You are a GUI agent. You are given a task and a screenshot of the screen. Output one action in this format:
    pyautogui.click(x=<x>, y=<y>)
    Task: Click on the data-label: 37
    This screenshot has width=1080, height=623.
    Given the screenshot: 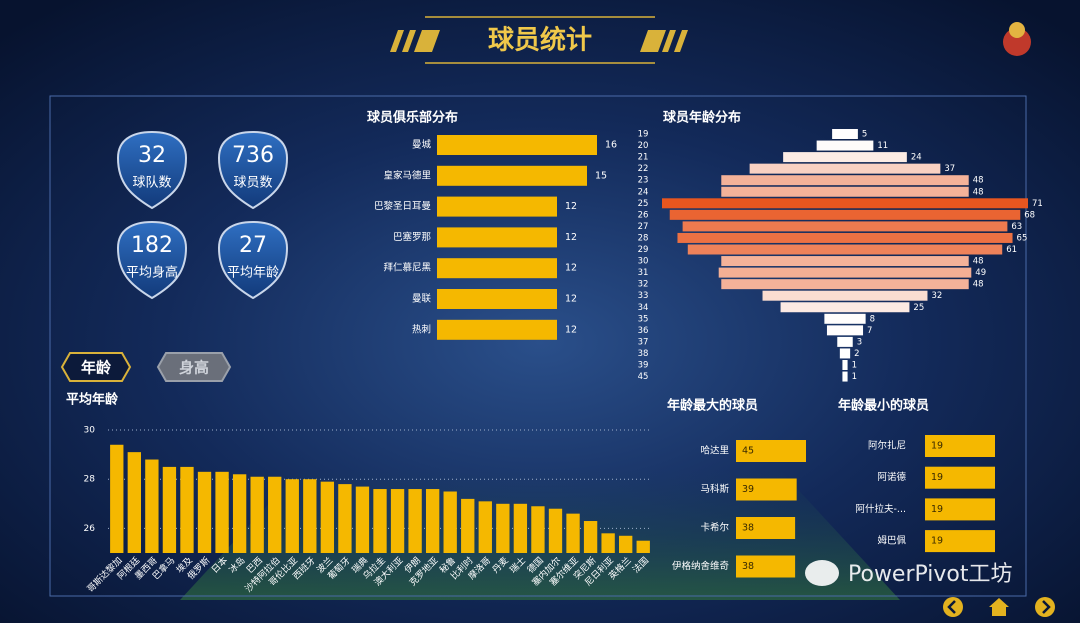 What is the action you would take?
    pyautogui.click(x=949, y=169)
    